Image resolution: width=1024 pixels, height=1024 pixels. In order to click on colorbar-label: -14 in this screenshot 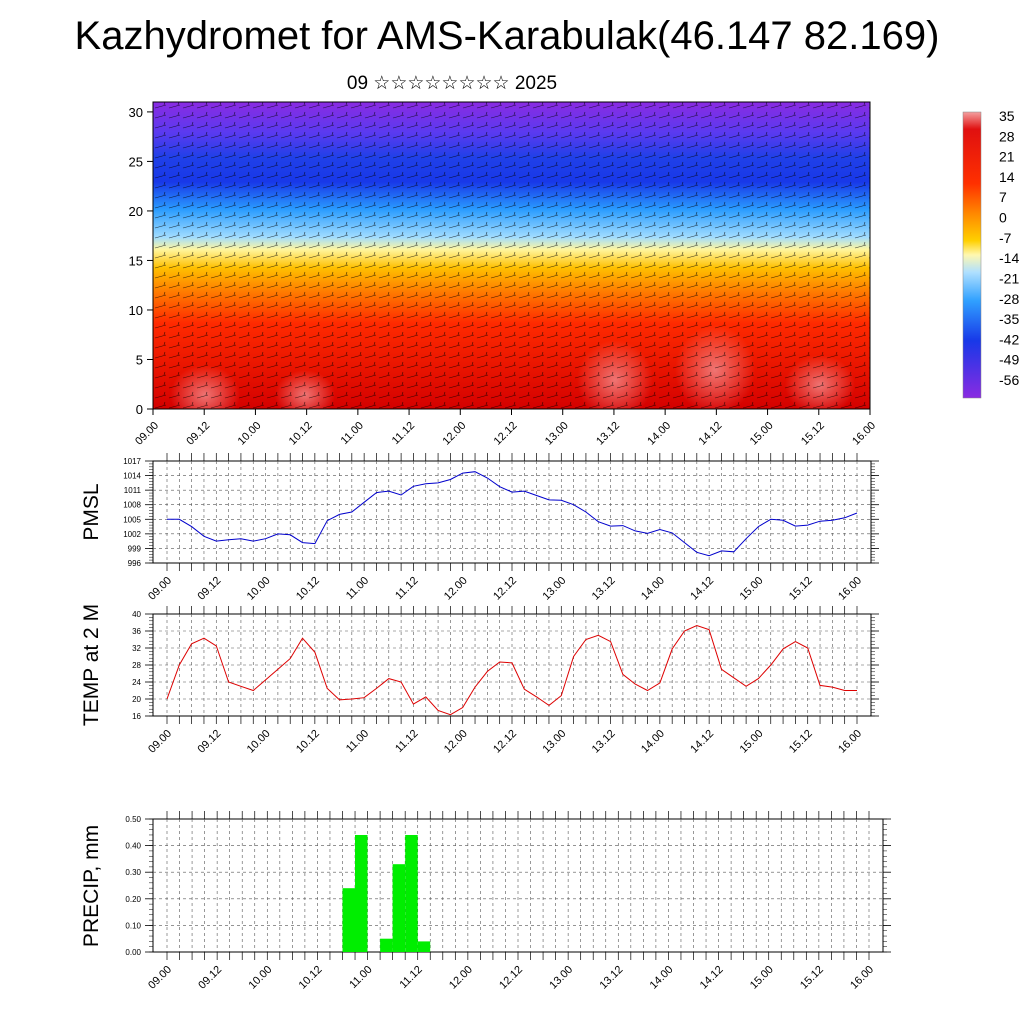, I will do `click(1009, 258)`.